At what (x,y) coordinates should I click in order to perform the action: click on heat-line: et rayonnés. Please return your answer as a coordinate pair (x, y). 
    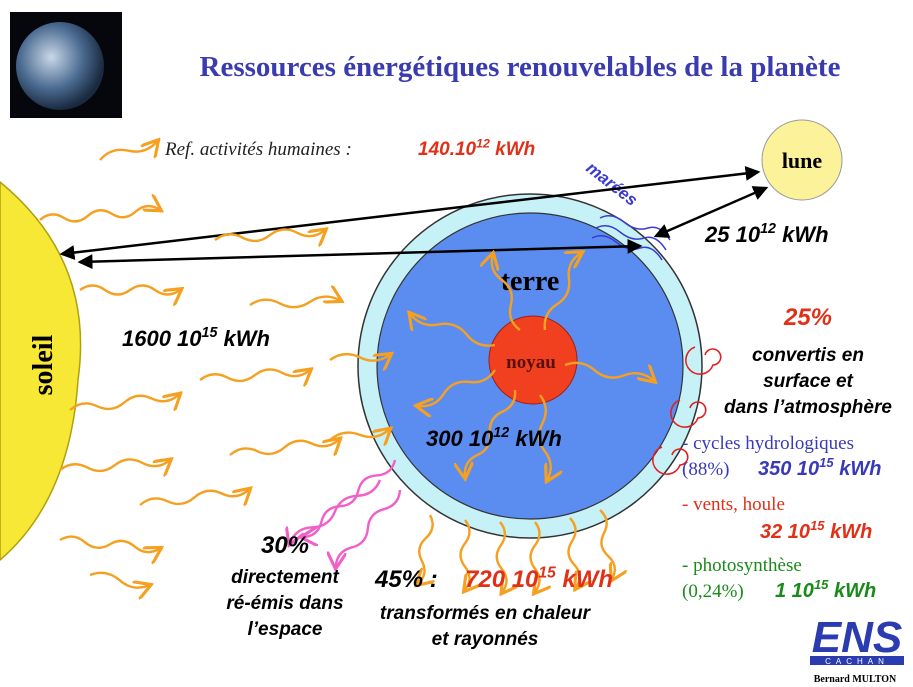
    Looking at the image, I should click on (485, 639).